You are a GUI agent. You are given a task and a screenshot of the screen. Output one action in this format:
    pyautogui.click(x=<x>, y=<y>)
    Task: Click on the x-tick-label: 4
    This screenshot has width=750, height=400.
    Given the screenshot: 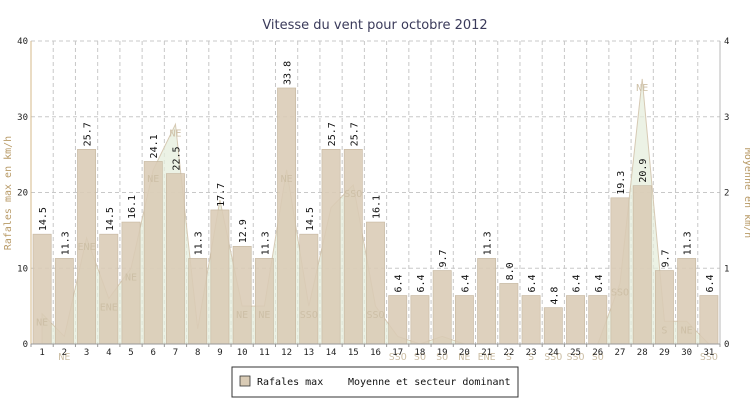 What is the action you would take?
    pyautogui.click(x=108, y=353)
    